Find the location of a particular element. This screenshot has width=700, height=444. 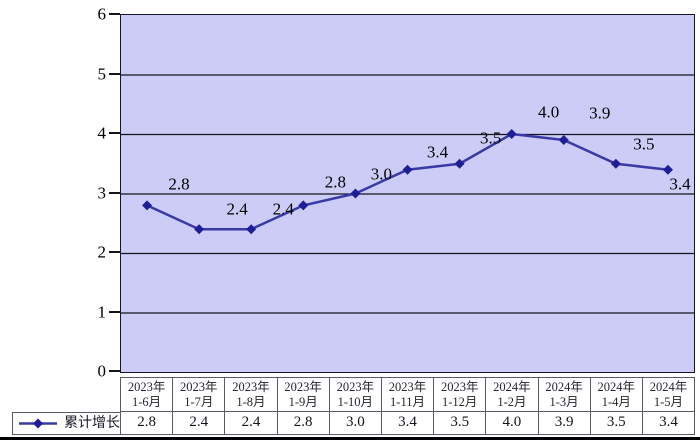

data-point-label: 4.0 is located at coordinates (549, 112).